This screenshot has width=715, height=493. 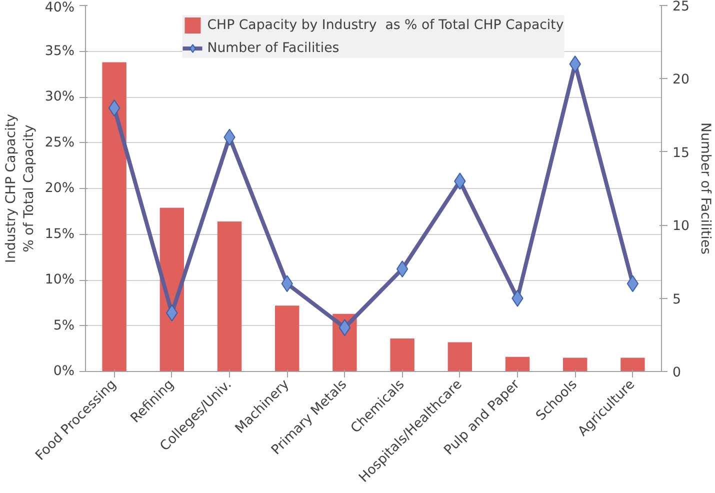 I want to click on y-tick-label: 5%, so click(x=64, y=326).